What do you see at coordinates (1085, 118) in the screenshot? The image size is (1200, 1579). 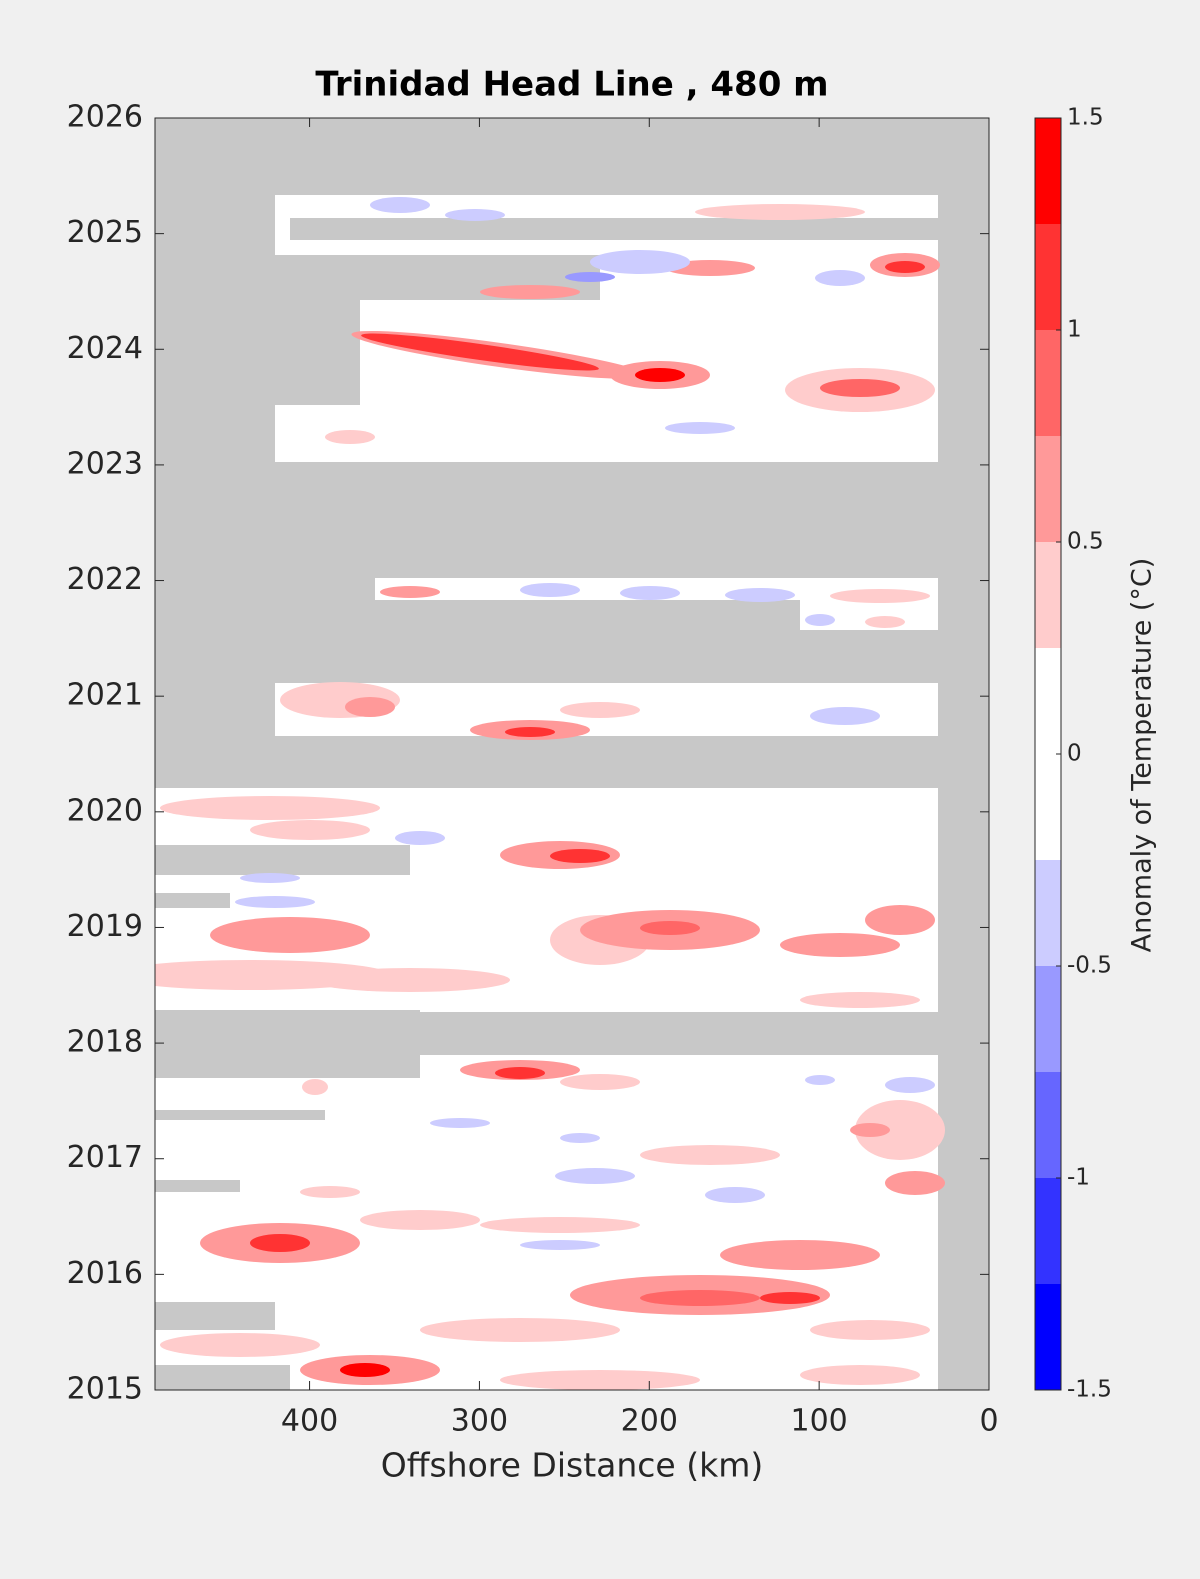 I see `colorbar-tick-label: 1.5` at bounding box center [1085, 118].